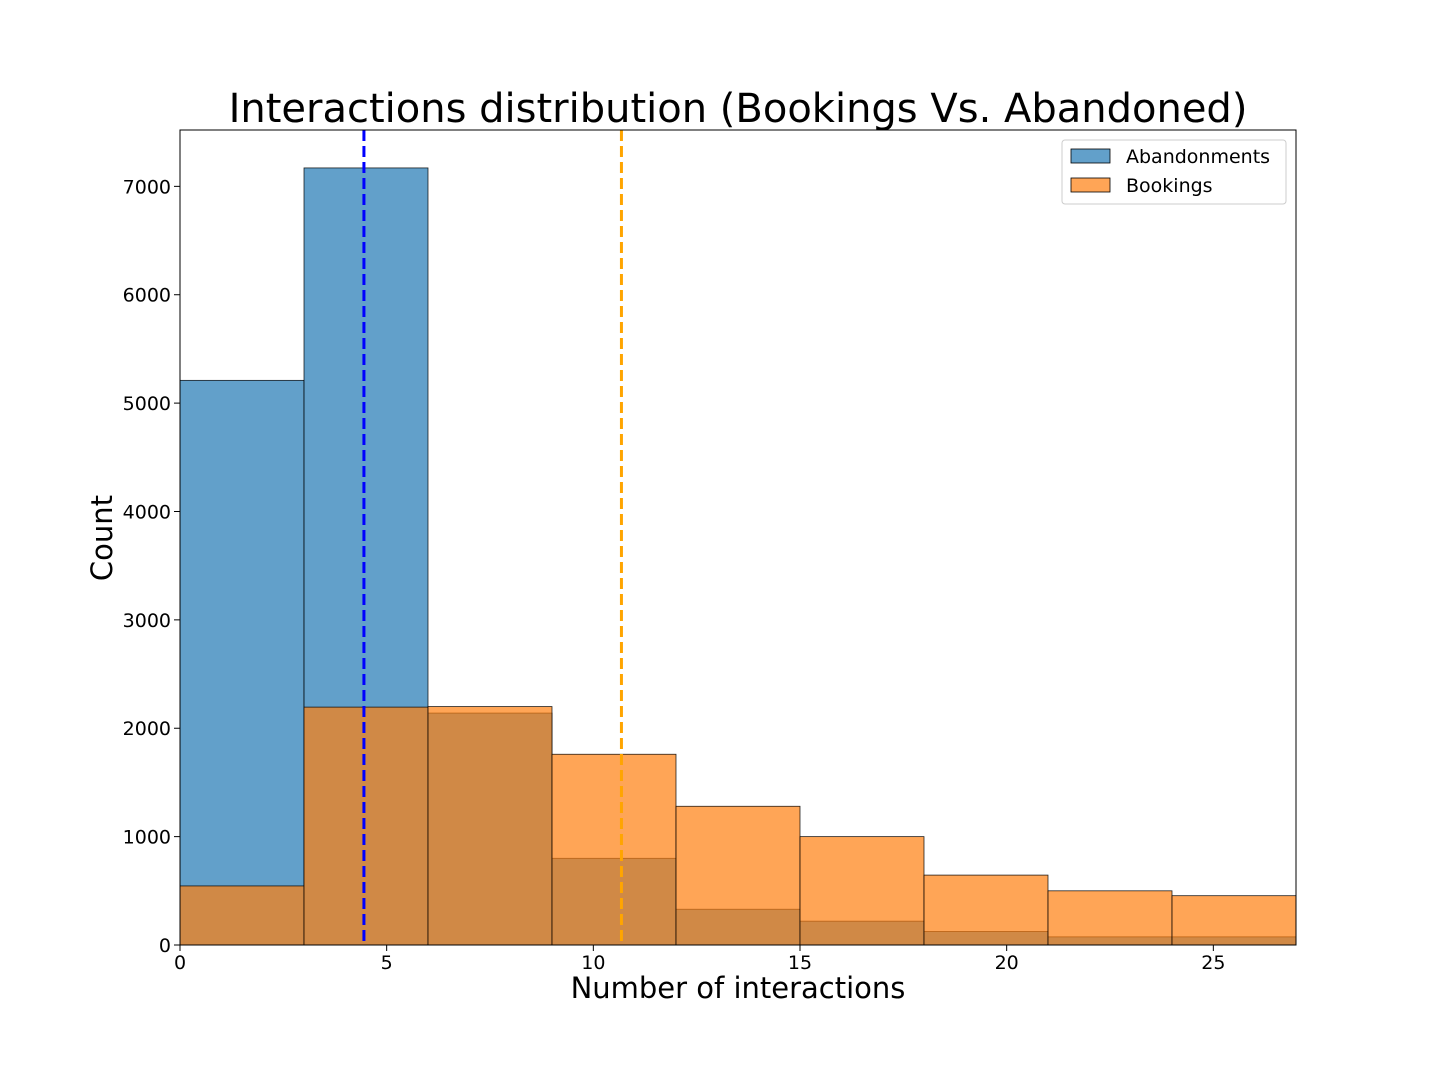  What do you see at coordinates (699, 959) in the screenshot?
I see `x-axis: 0 5 10 15 20 25` at bounding box center [699, 959].